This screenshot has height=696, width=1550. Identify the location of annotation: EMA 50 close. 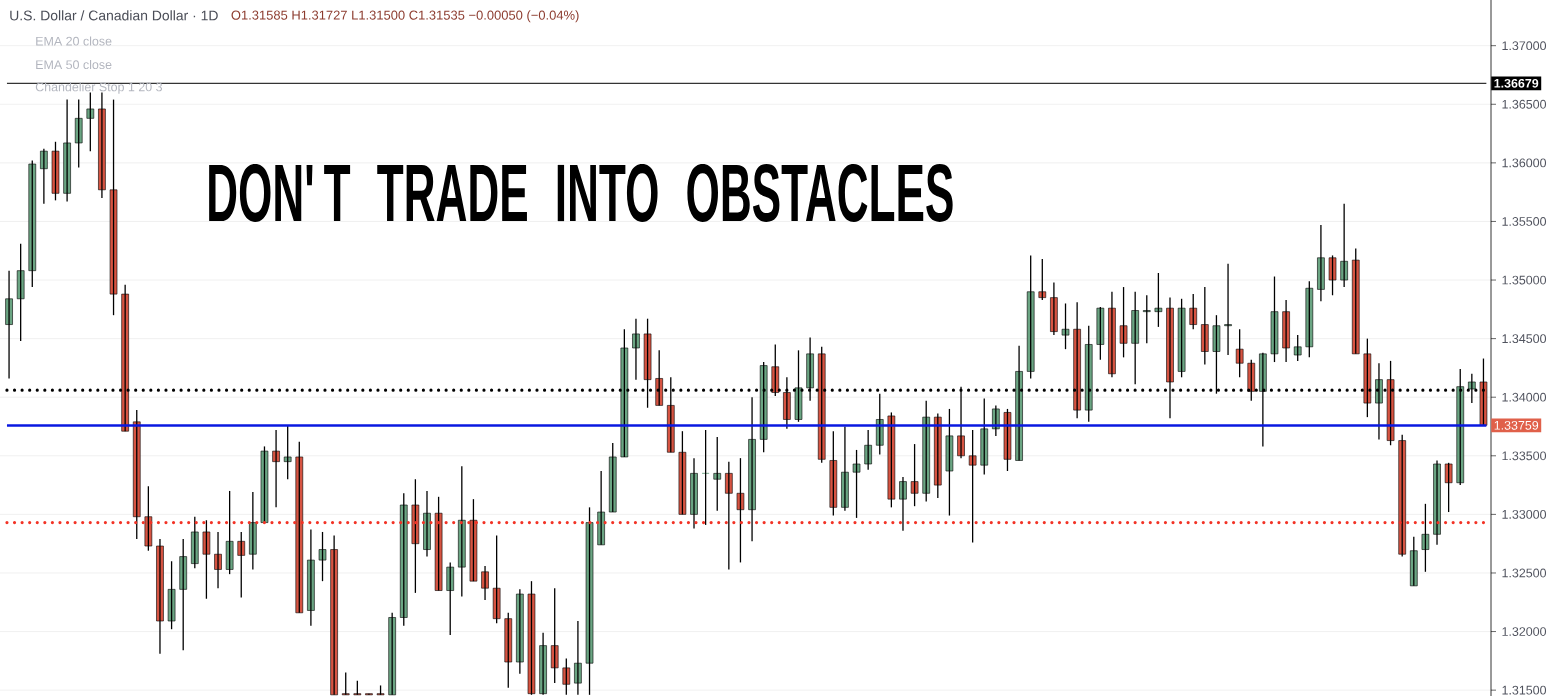
(74, 64).